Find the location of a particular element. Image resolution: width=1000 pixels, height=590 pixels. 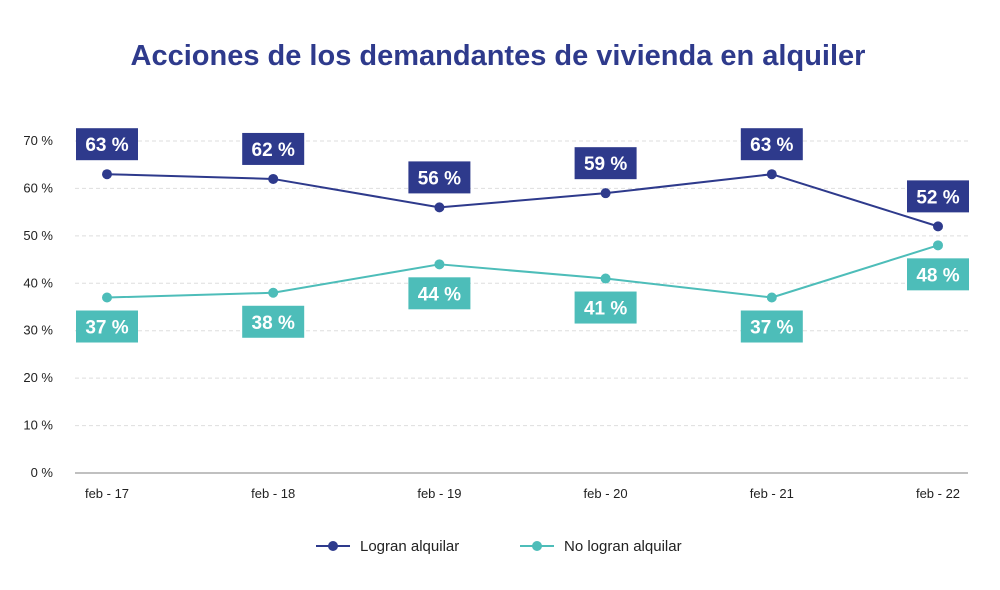

data-label-text: 41 % is located at coordinates (605, 309).